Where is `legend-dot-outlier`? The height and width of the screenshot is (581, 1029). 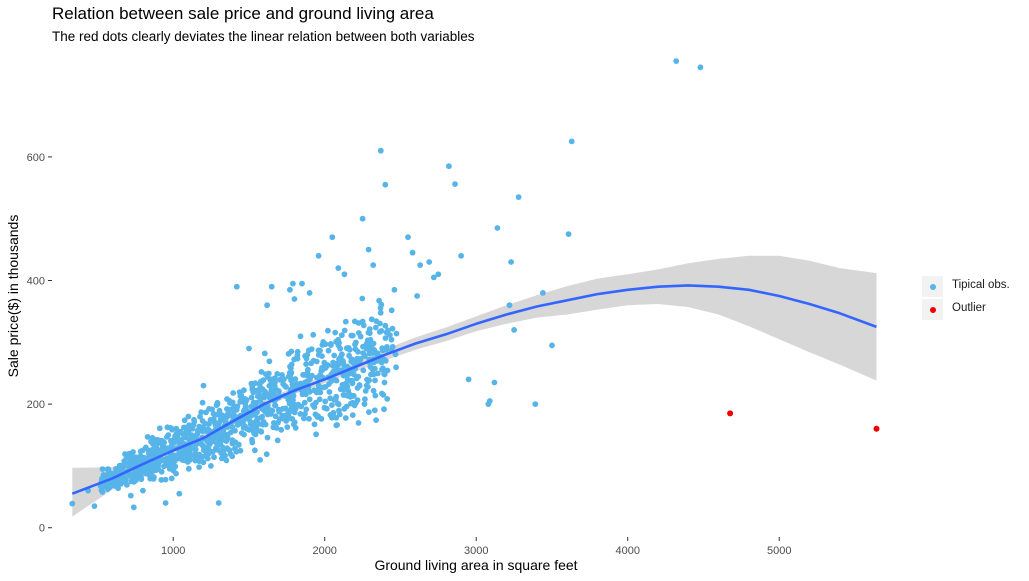
legend-dot-outlier is located at coordinates (933, 310).